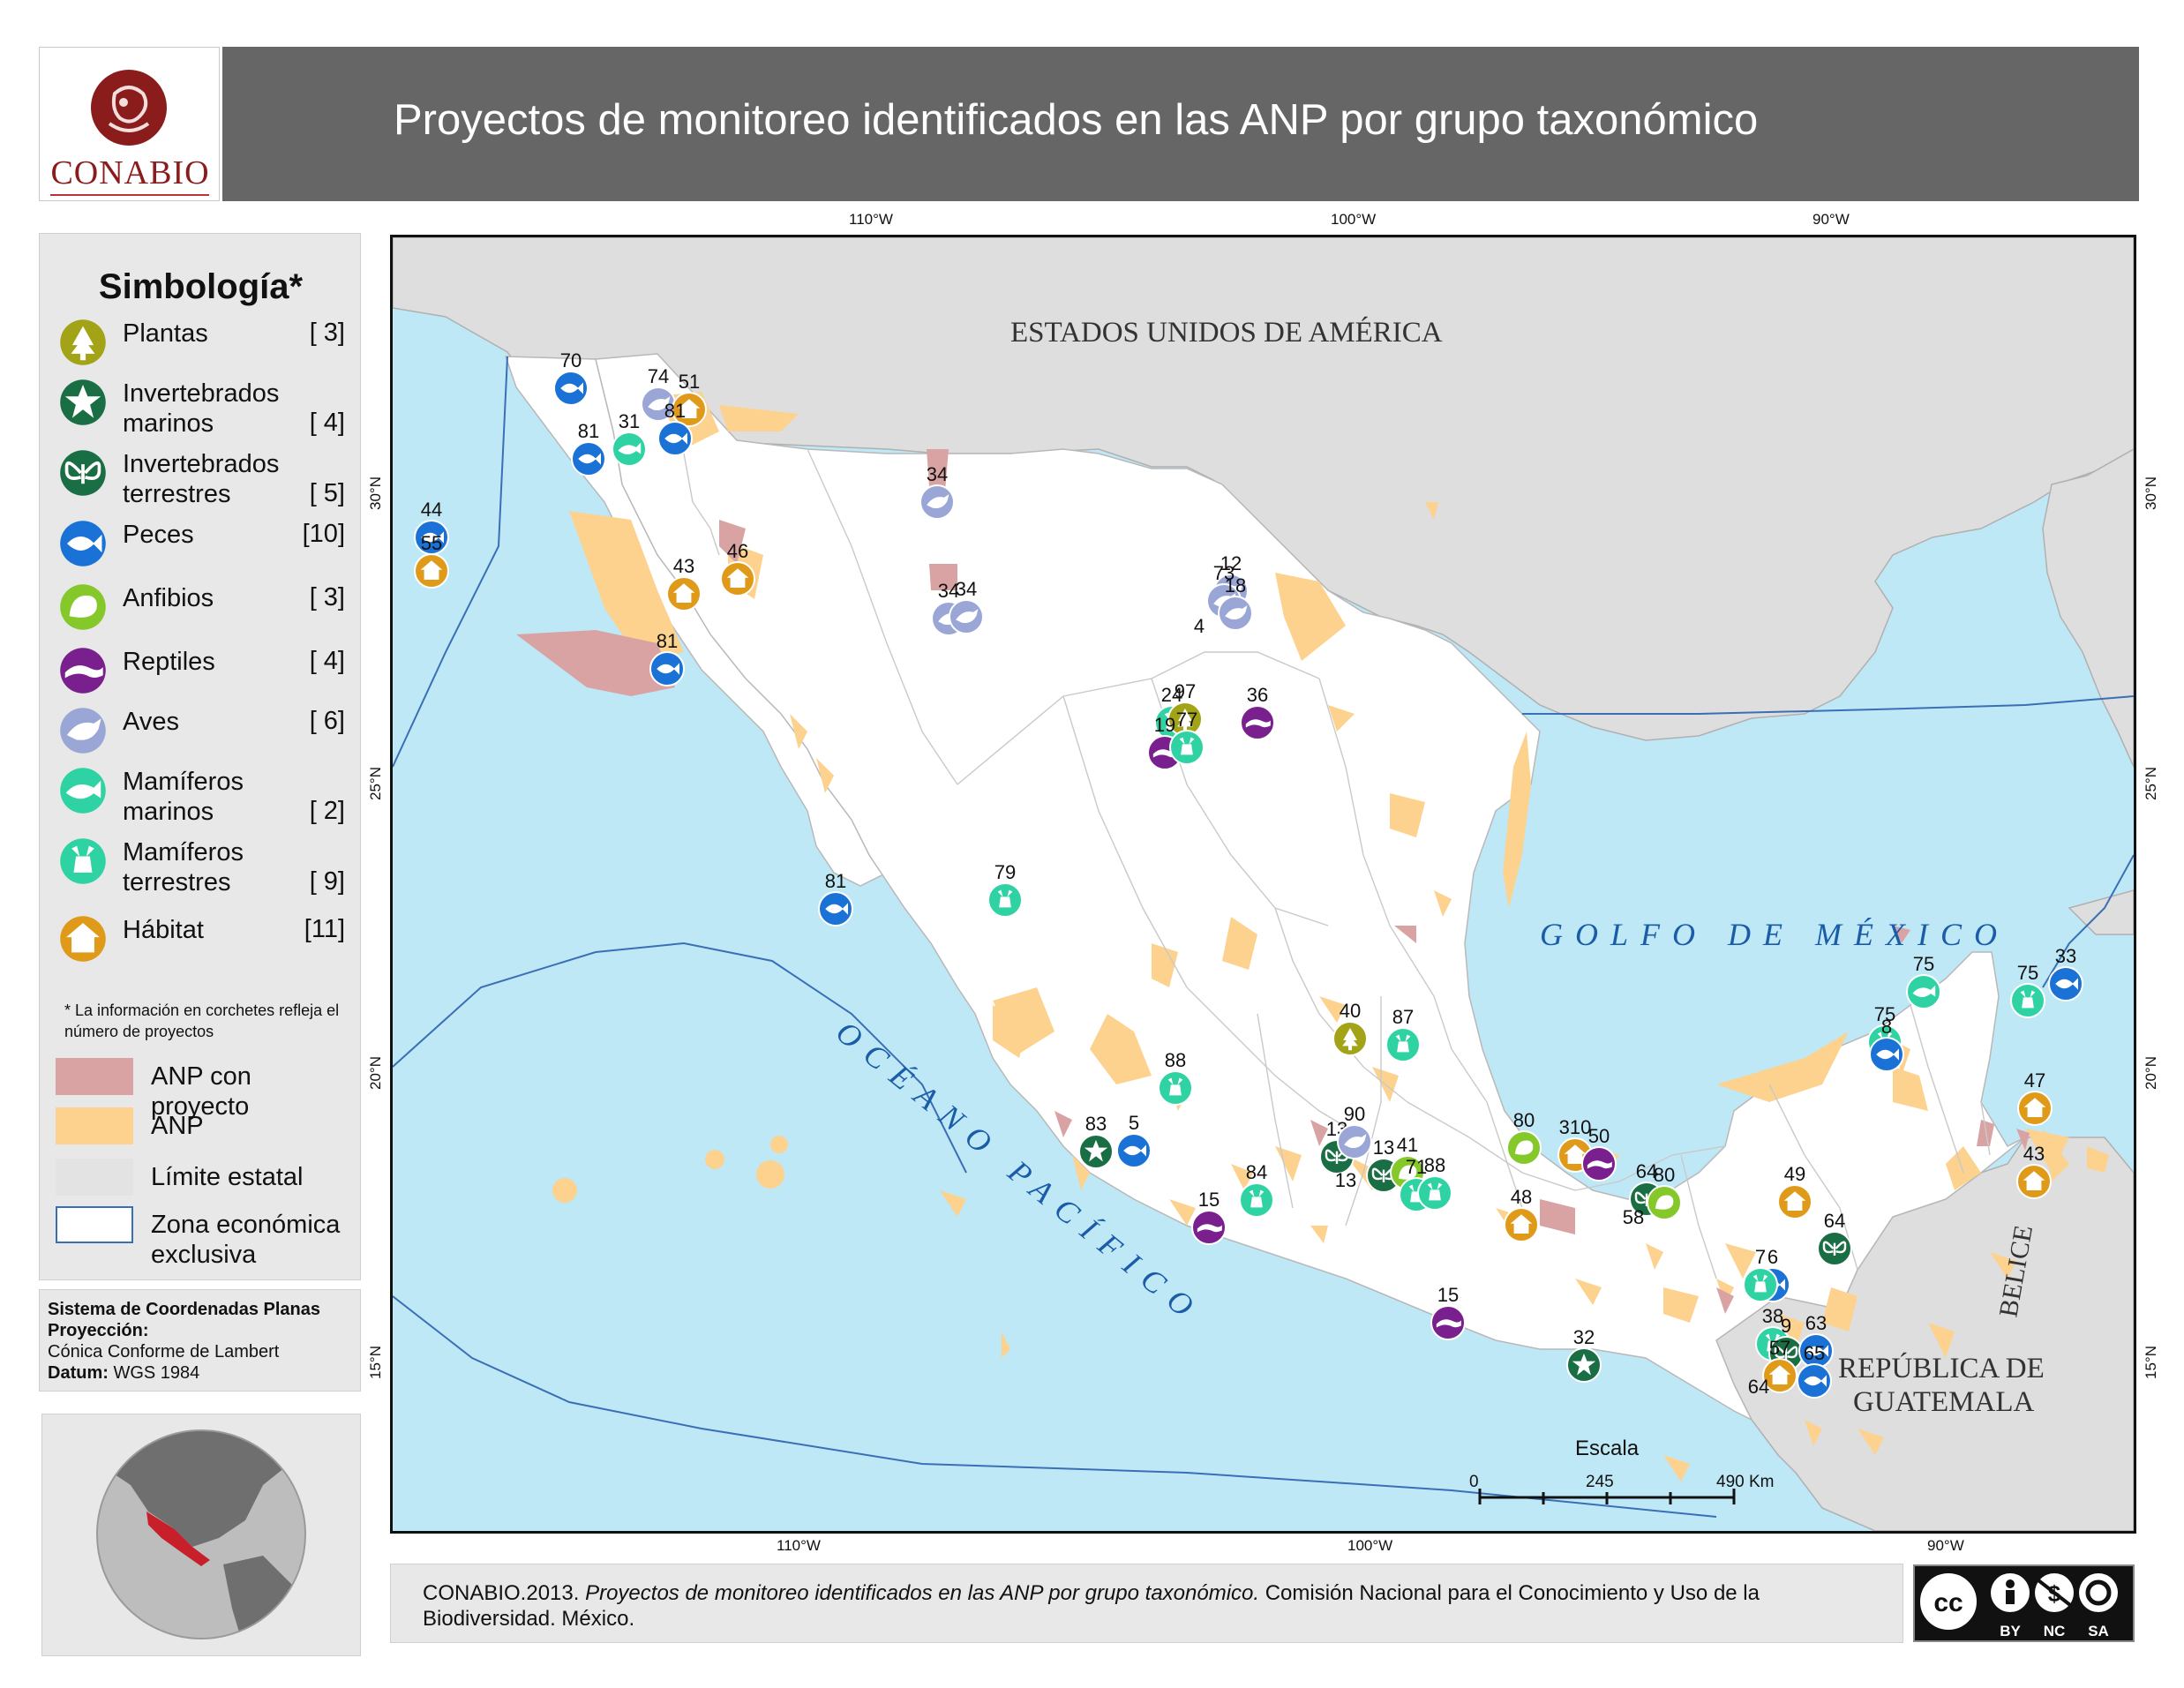  I want to click on creative-commons-badge: cc $ BY NC SA, so click(2024, 1603).